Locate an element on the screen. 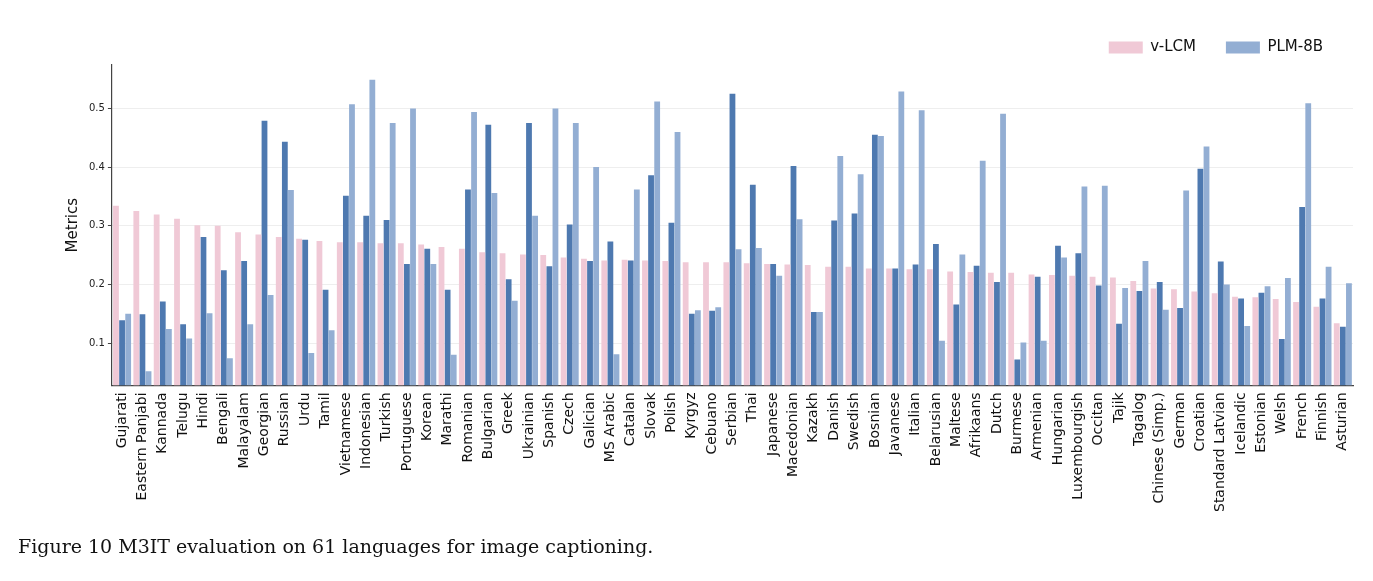 The image size is (1373, 581). y-tick-label: 0.2 is located at coordinates (97, 284).